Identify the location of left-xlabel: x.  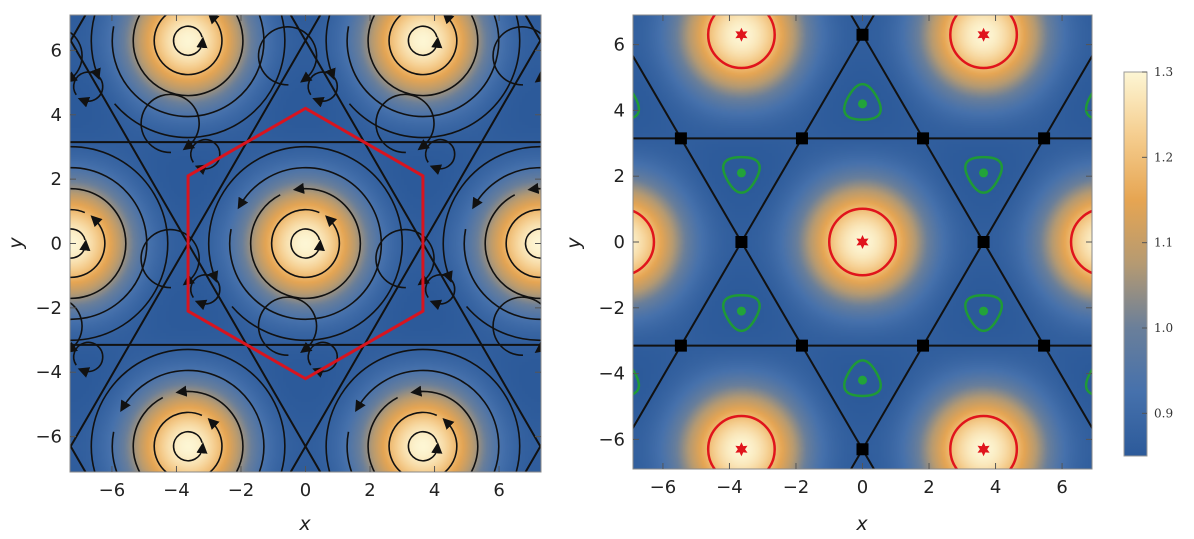
(304, 524).